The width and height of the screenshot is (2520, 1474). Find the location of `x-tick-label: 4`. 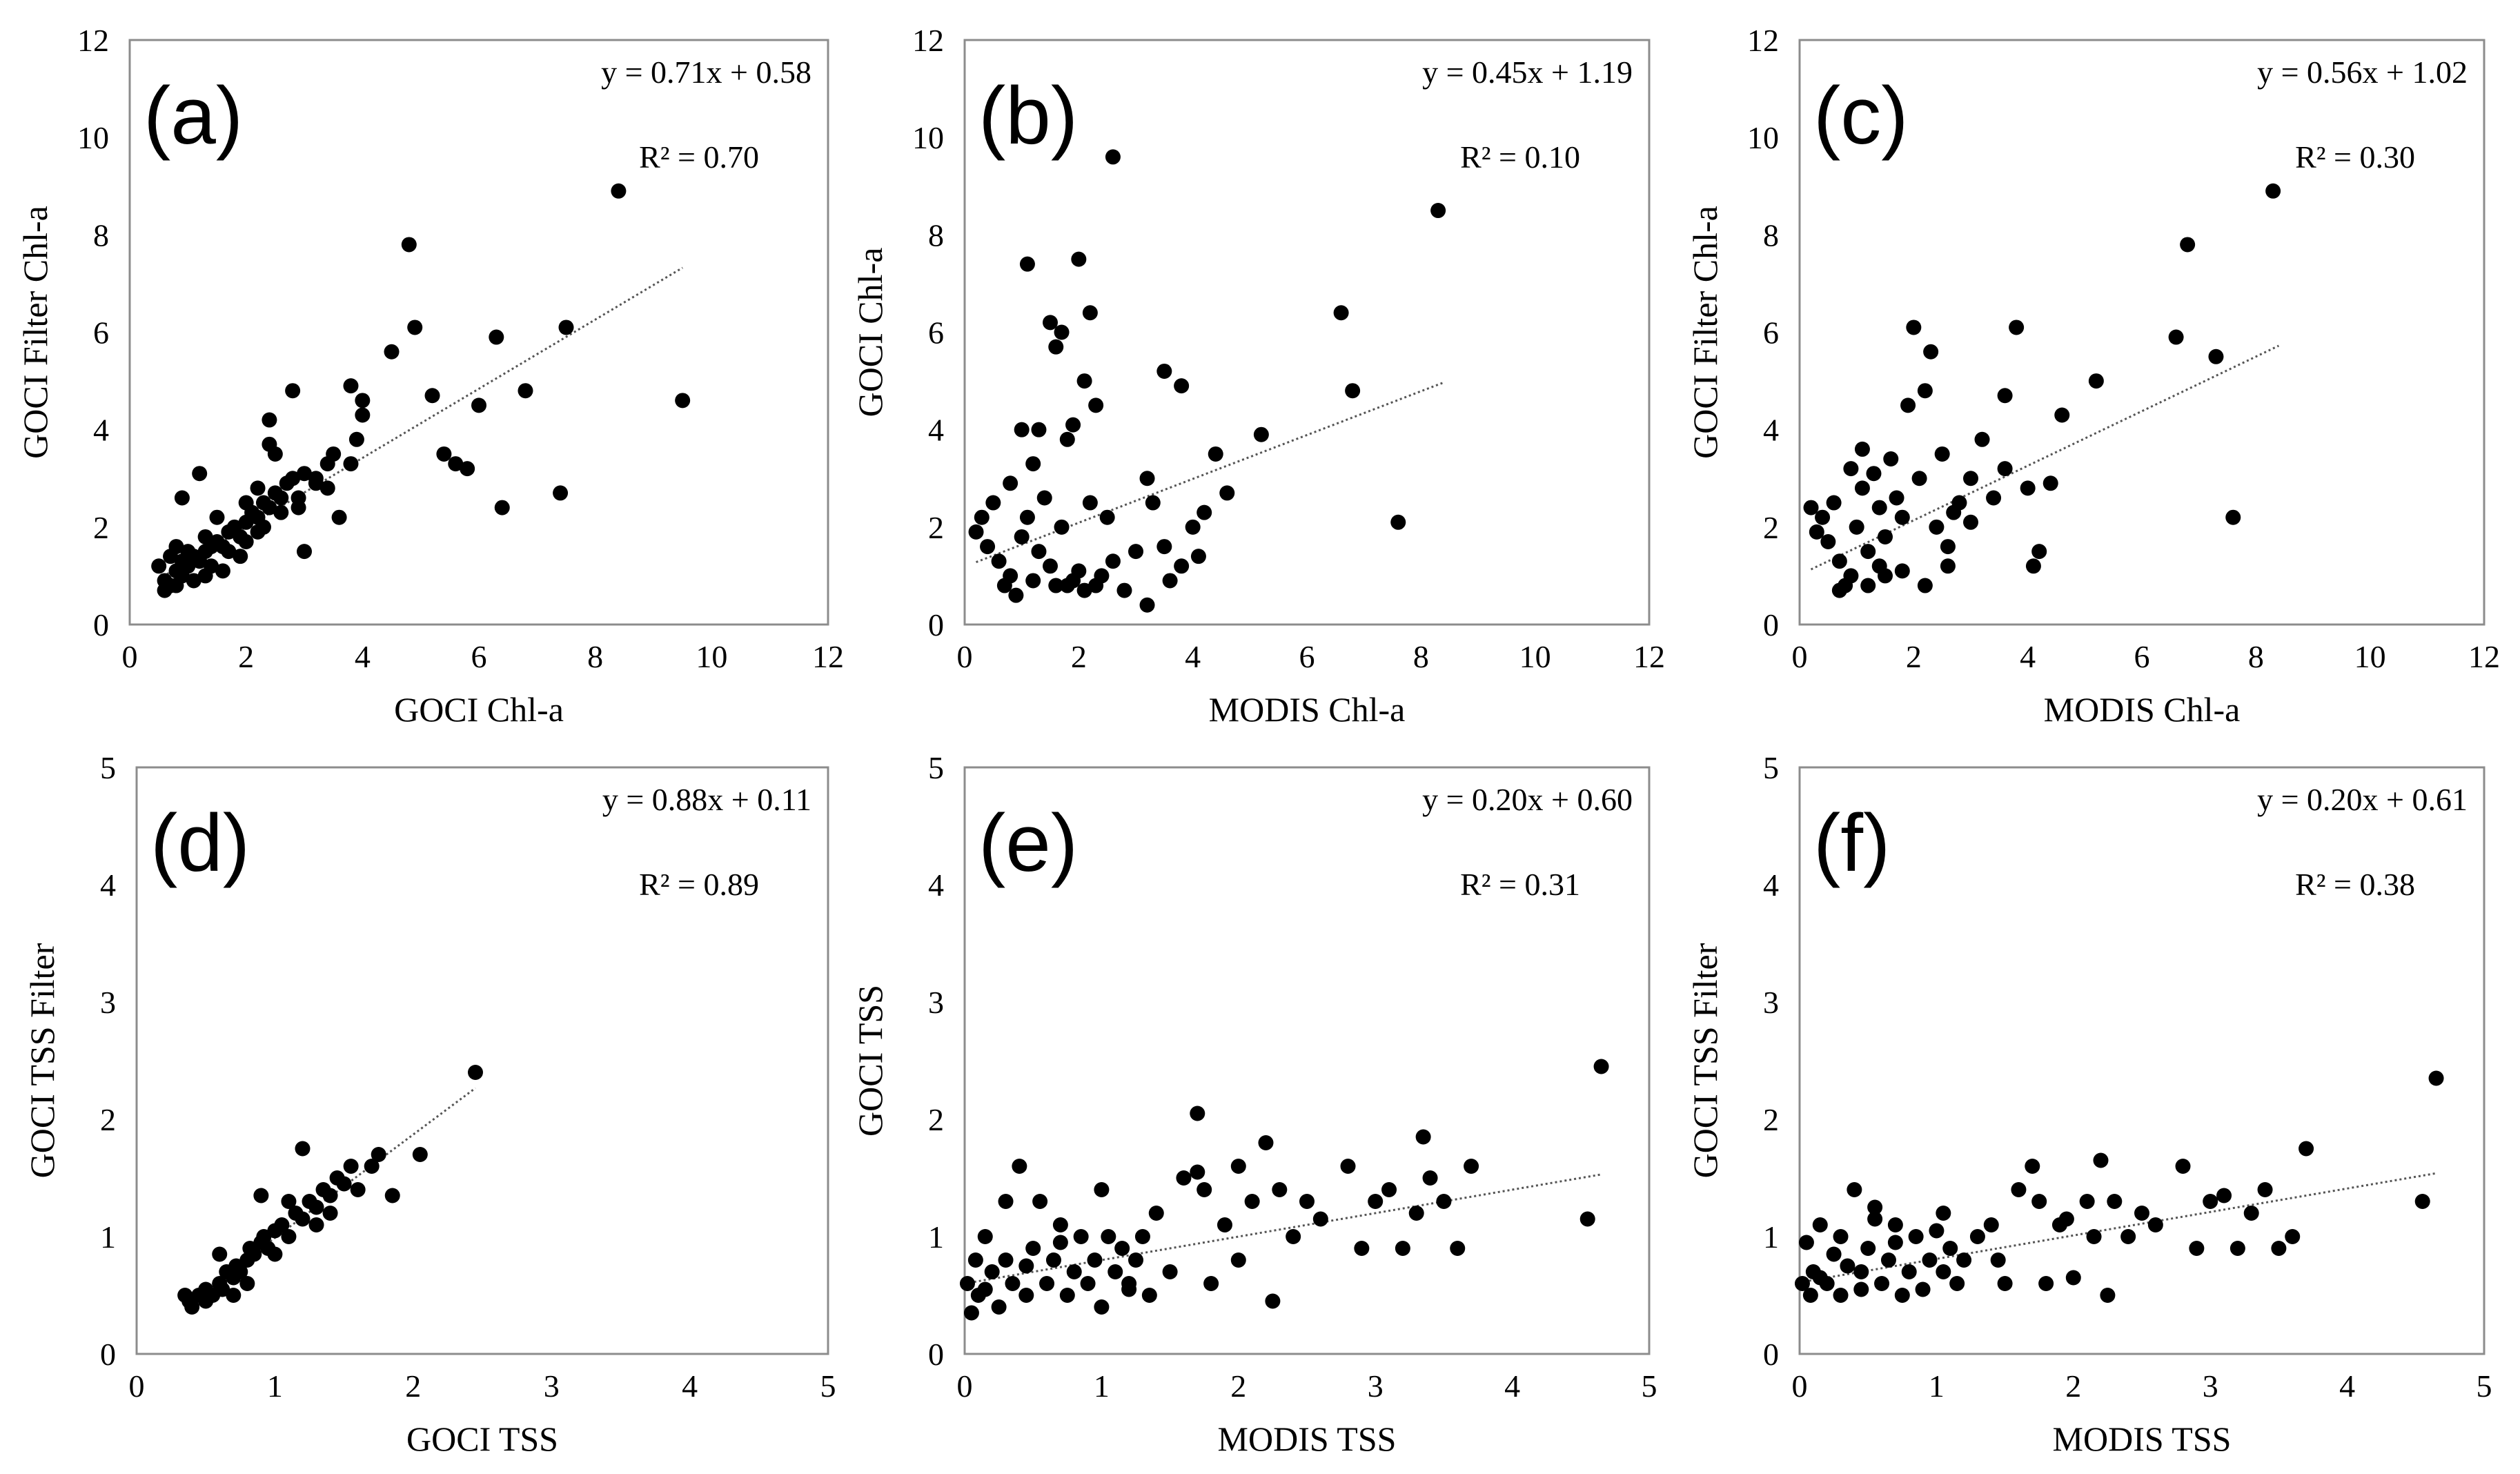

x-tick-label: 4 is located at coordinates (2347, 1386).